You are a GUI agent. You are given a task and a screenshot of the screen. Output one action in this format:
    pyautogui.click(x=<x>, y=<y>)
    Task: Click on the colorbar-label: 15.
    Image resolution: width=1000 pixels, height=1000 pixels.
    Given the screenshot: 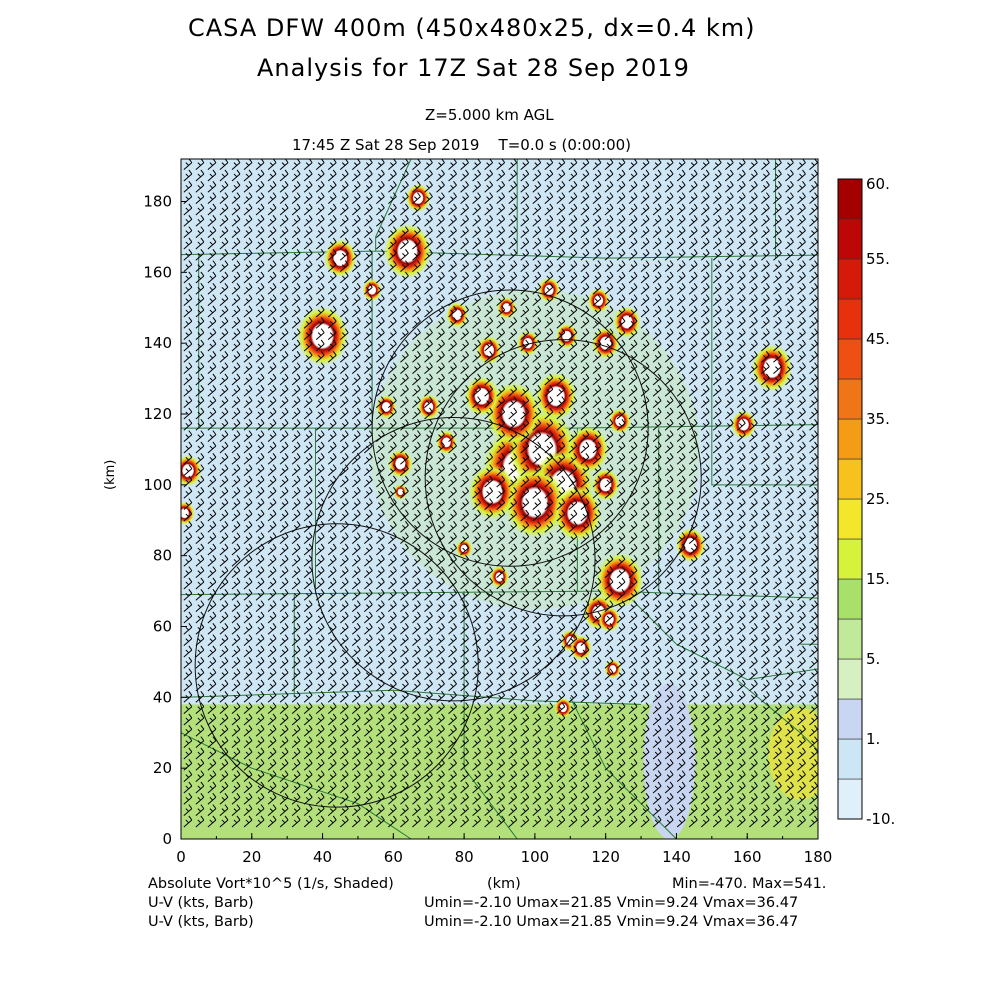 What is the action you would take?
    pyautogui.click(x=878, y=579)
    